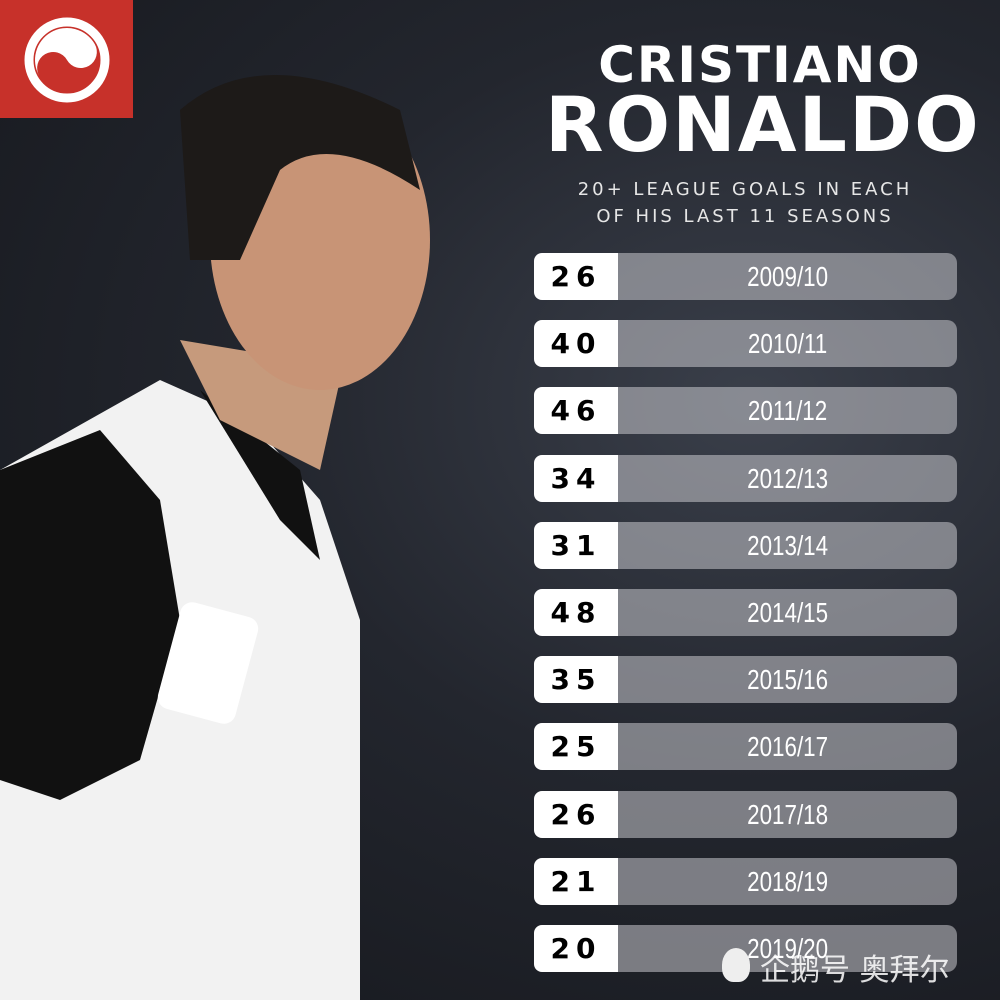 The width and height of the screenshot is (1000, 1000). I want to click on season-label: 2017/18, so click(787, 814).